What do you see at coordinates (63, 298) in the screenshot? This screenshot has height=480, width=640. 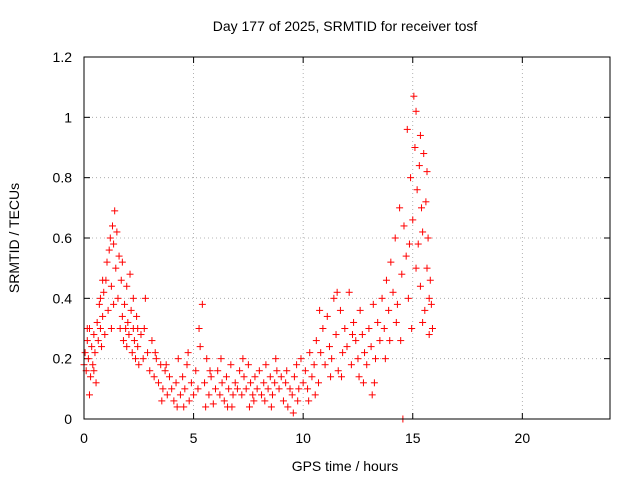 I see `y-tick-label: 0.4` at bounding box center [63, 298].